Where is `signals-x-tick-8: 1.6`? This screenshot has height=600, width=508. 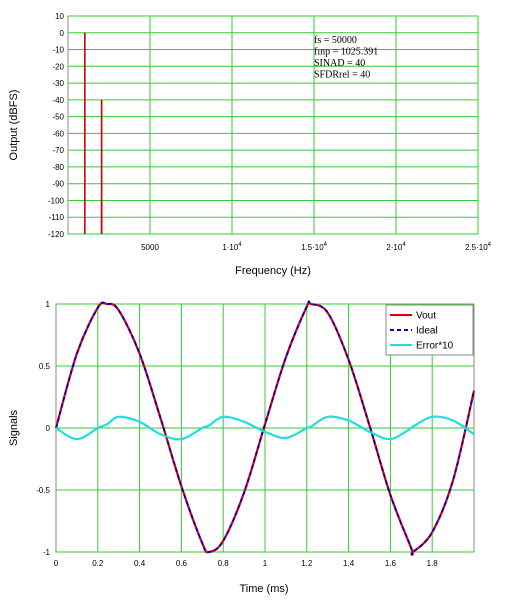
signals-x-tick-8: 1.6 is located at coordinates (391, 563).